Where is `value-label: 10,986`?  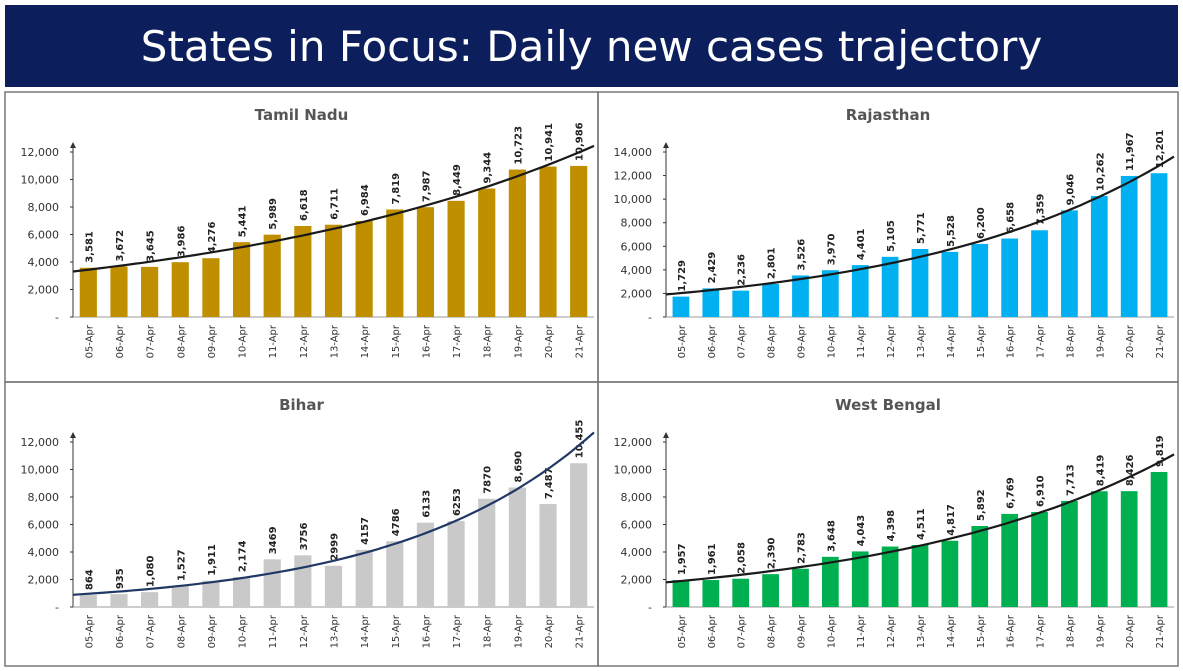
value-label: 10,986 is located at coordinates (580, 141).